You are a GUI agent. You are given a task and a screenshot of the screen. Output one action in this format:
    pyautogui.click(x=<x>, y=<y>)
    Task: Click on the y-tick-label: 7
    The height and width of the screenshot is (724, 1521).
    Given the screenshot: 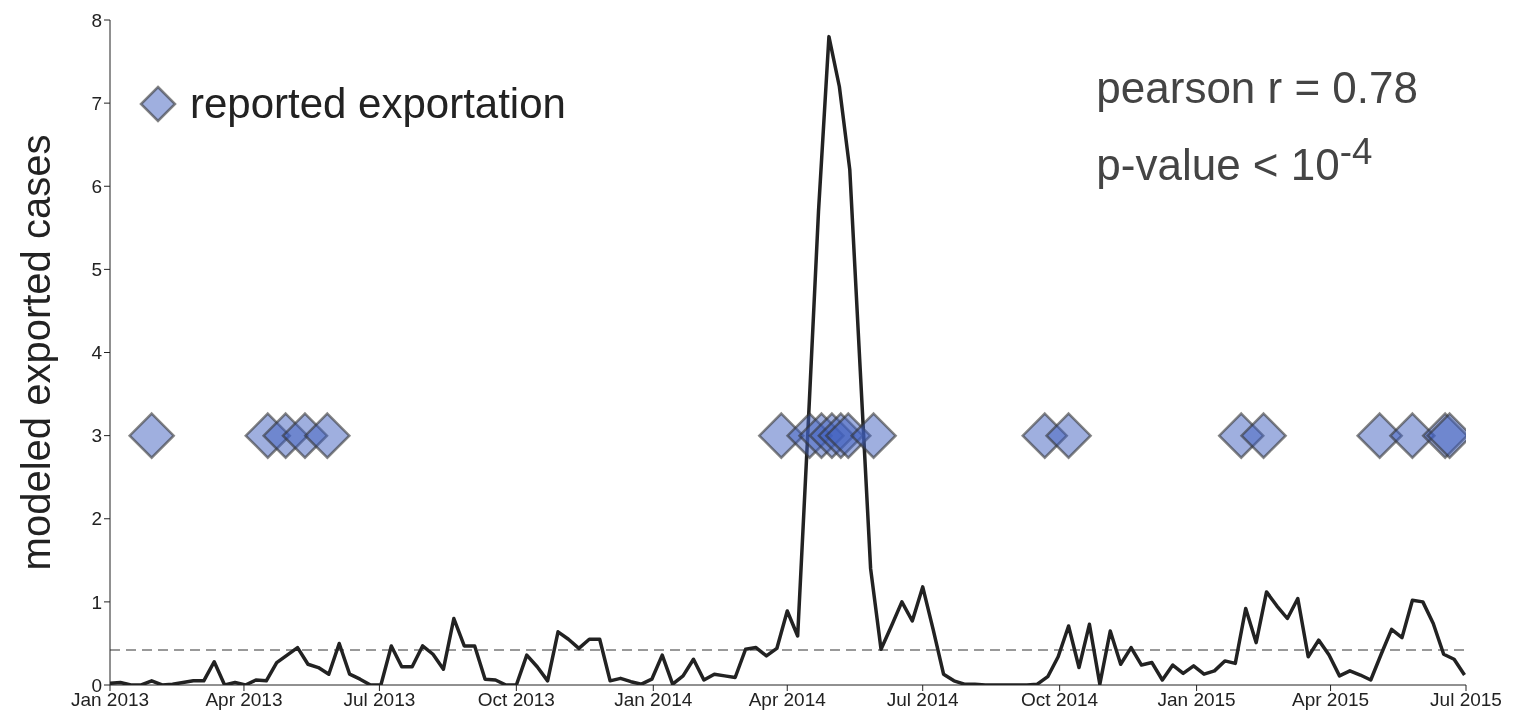 What is the action you would take?
    pyautogui.click(x=96, y=103)
    